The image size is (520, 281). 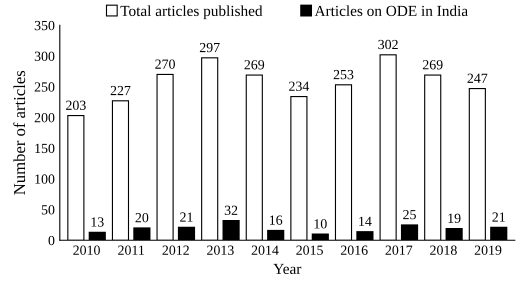 I want to click on data-label: 247, so click(x=478, y=78).